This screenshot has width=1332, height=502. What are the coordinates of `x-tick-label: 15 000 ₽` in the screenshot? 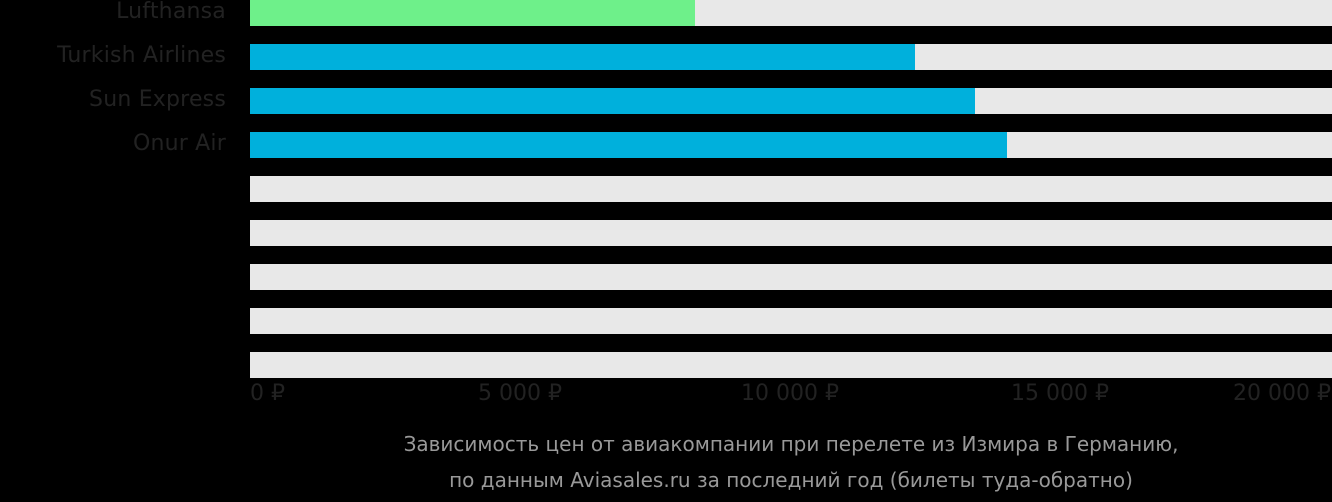 It's located at (1060, 393).